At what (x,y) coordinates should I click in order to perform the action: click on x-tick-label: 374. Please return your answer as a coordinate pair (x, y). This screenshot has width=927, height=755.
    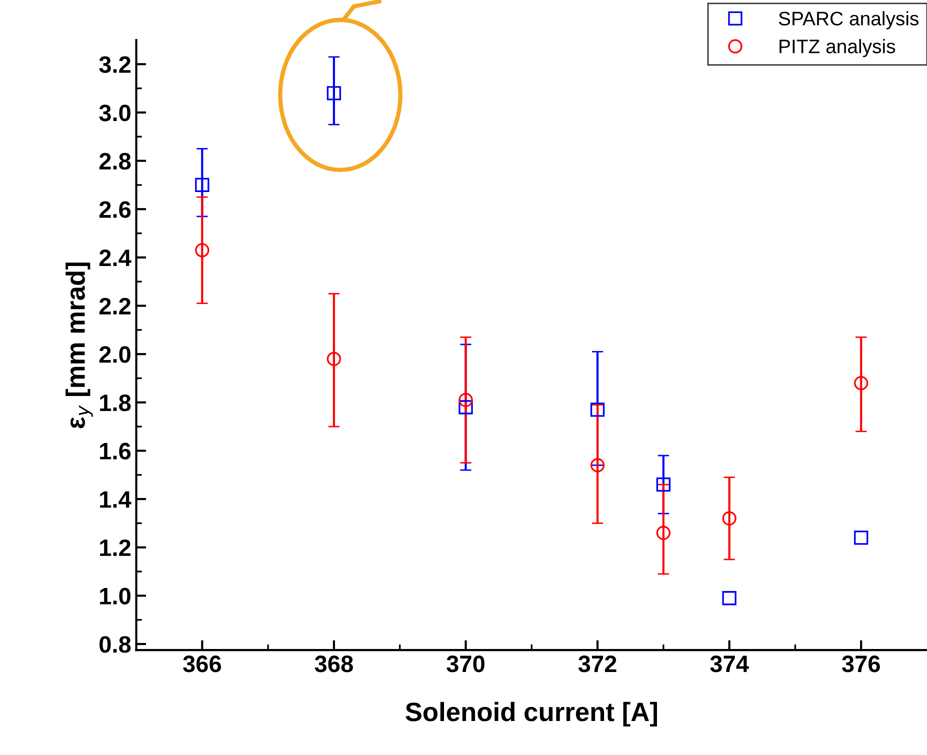
    Looking at the image, I should click on (729, 664).